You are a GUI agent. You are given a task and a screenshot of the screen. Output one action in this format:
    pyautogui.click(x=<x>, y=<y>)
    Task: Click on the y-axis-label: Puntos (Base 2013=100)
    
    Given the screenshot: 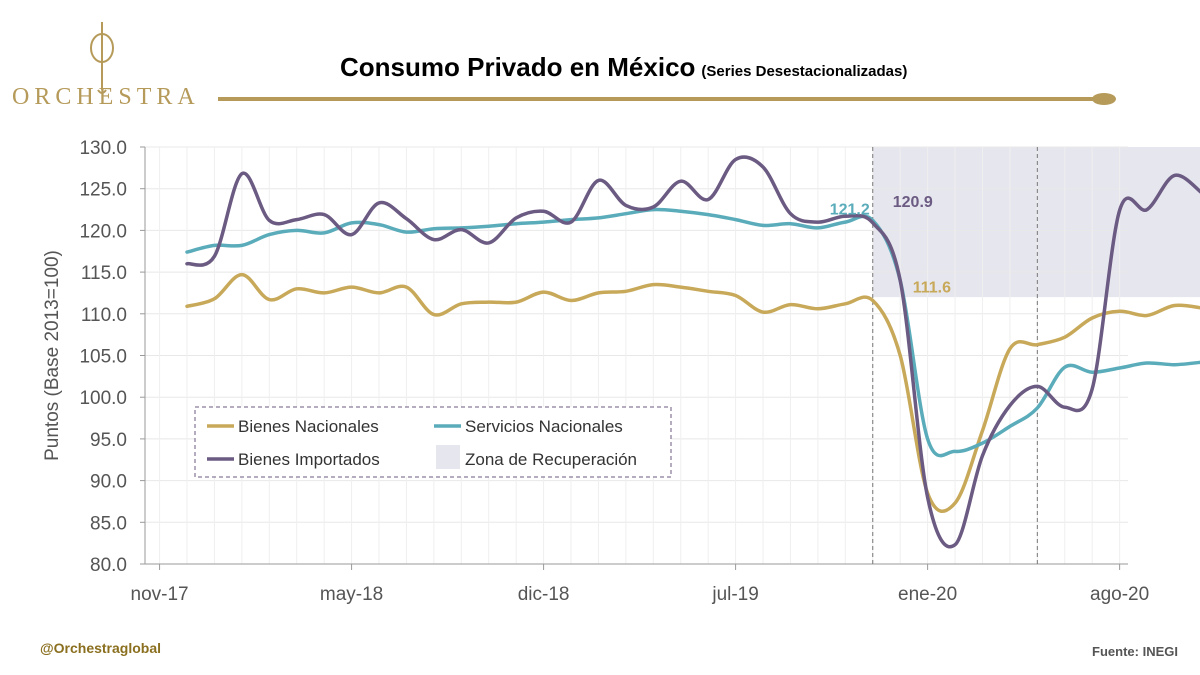 What is the action you would take?
    pyautogui.click(x=52, y=355)
    